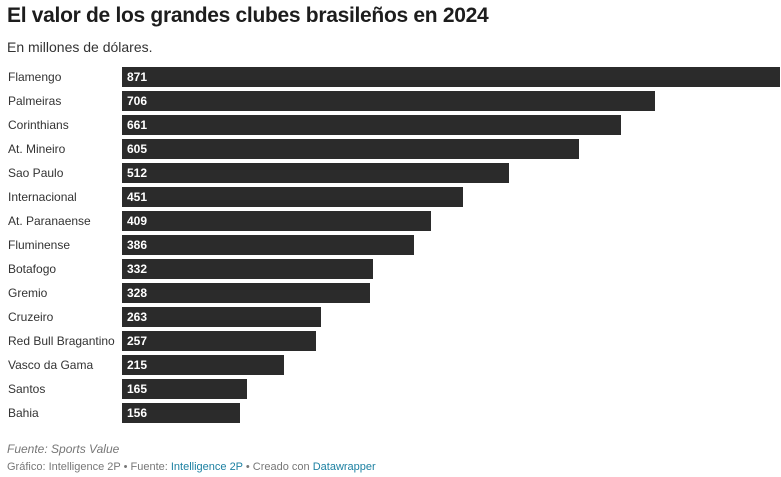 This screenshot has height=477, width=781. Describe the element at coordinates (137, 341) in the screenshot. I see `value-label: 257` at that location.